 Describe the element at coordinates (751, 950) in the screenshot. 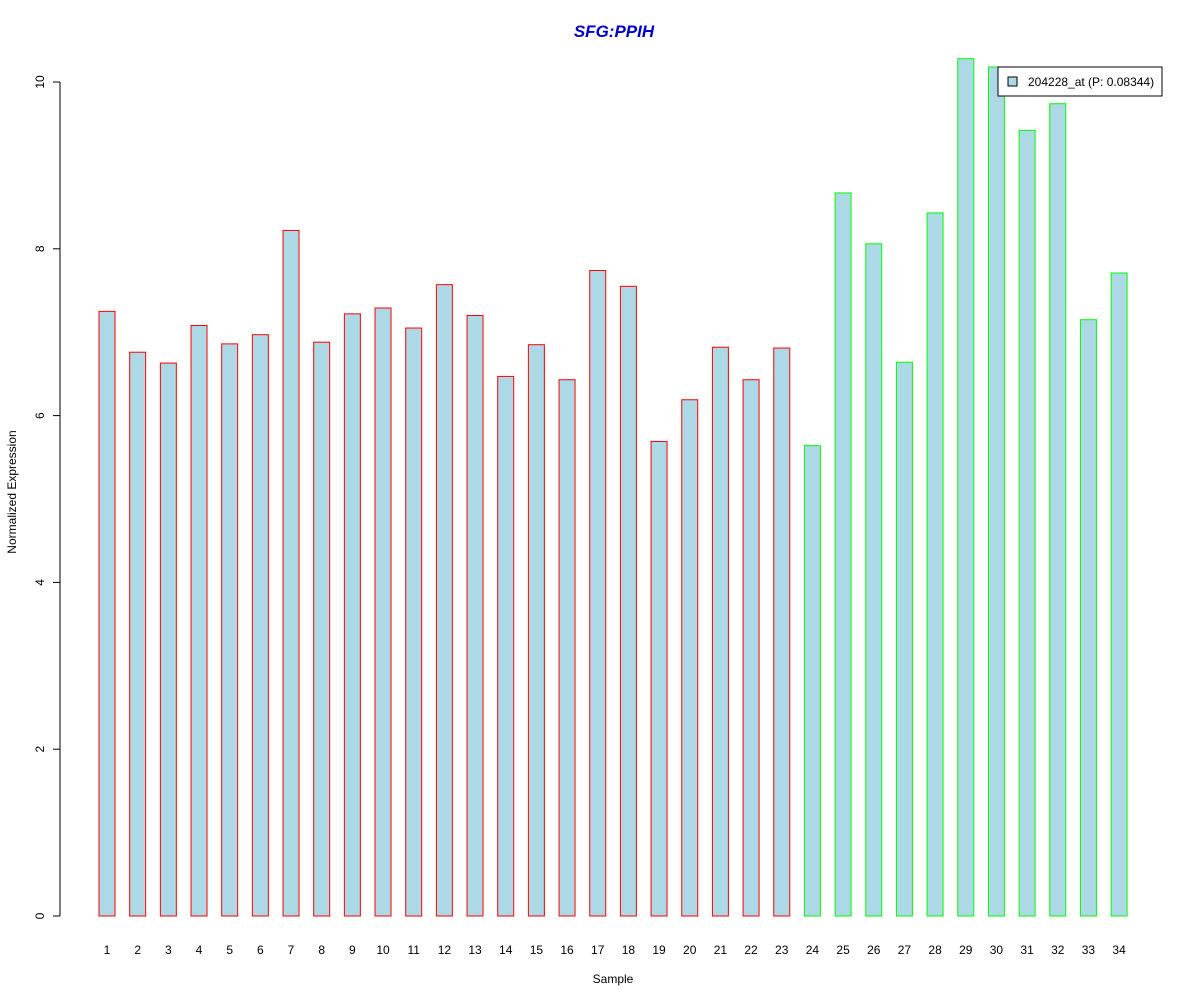

I see `x-tick-label: 22` at that location.